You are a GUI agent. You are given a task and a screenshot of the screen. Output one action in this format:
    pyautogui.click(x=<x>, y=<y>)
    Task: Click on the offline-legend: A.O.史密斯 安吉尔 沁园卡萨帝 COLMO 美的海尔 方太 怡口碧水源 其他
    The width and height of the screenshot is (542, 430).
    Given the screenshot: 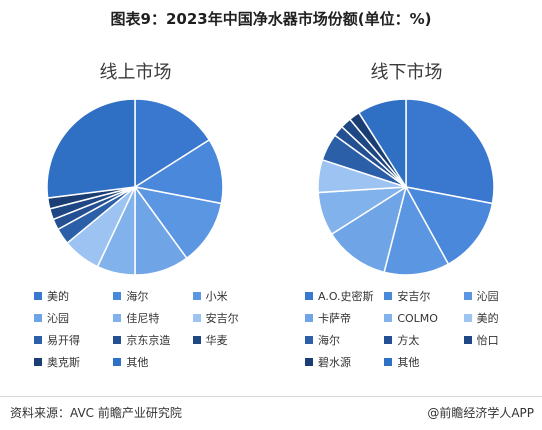 What is the action you would take?
    pyautogui.click(x=420, y=329)
    